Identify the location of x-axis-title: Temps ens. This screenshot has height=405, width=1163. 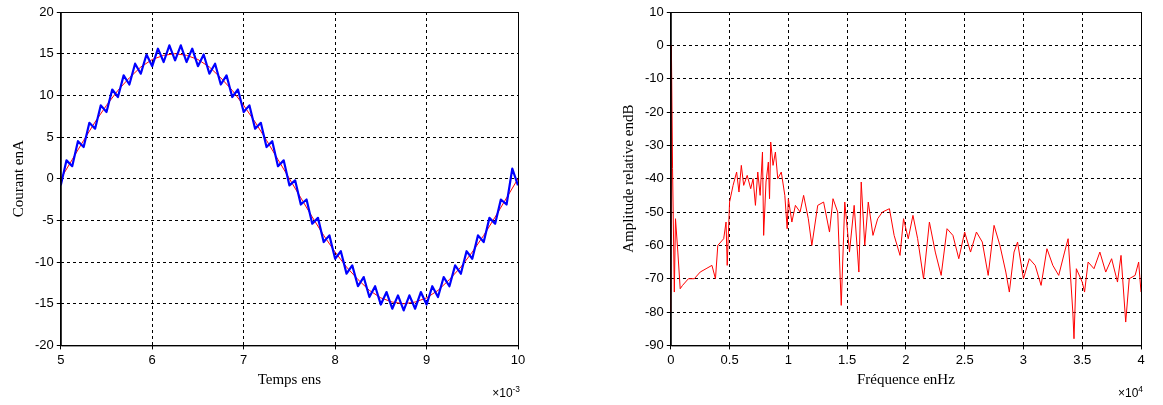
(289, 378).